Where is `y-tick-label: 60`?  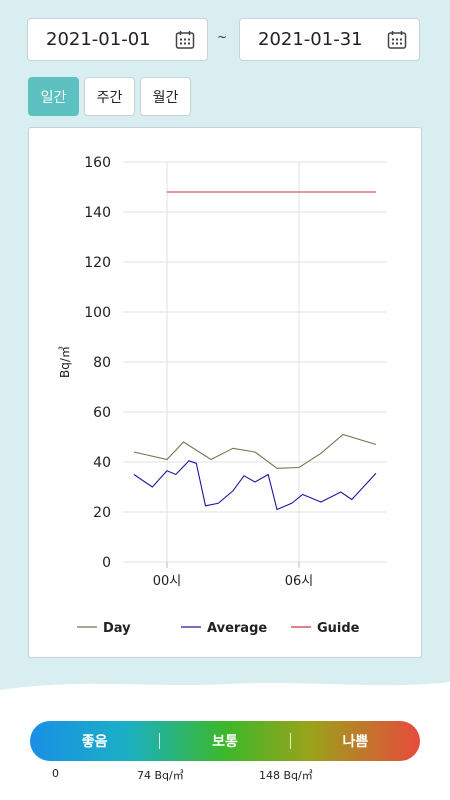 y-tick-label: 60 is located at coordinates (102, 413).